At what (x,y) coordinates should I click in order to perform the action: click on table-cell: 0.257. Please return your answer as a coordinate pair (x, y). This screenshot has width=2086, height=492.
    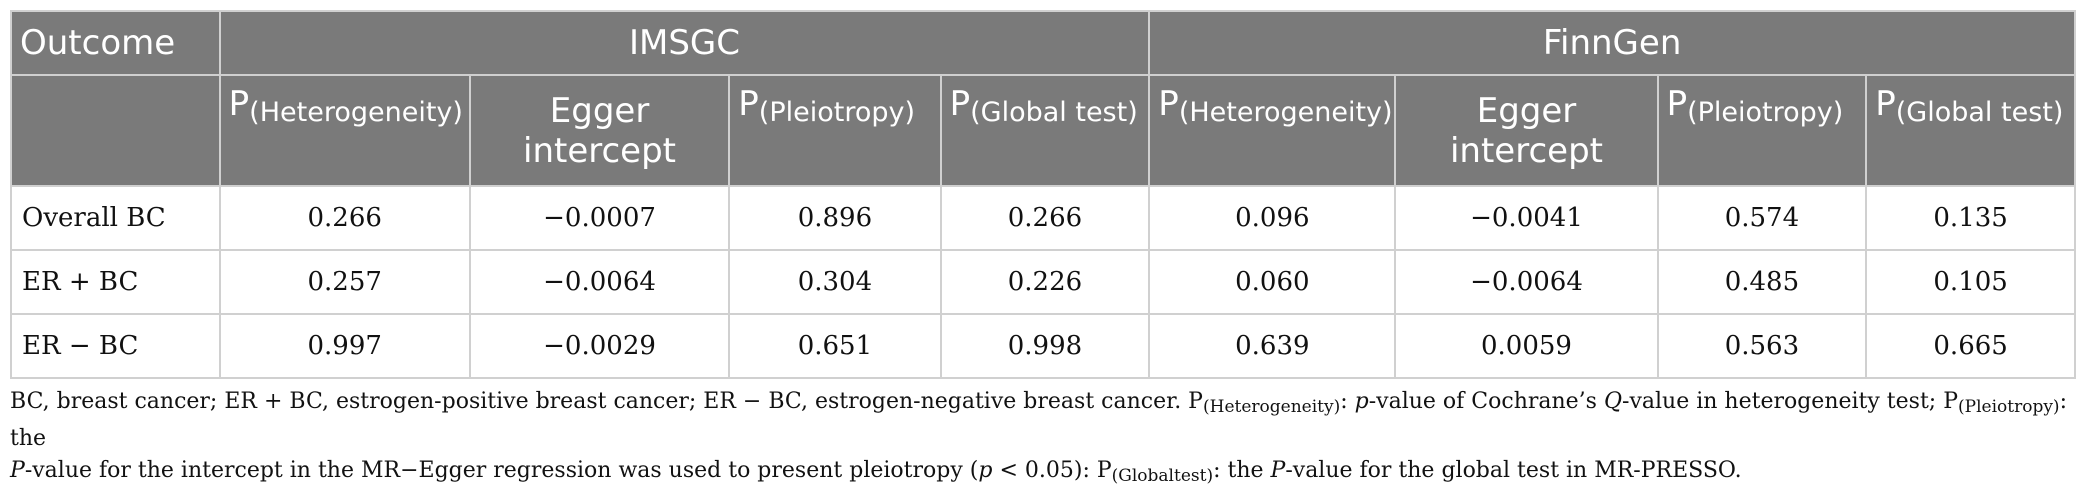
    Looking at the image, I should click on (344, 282).